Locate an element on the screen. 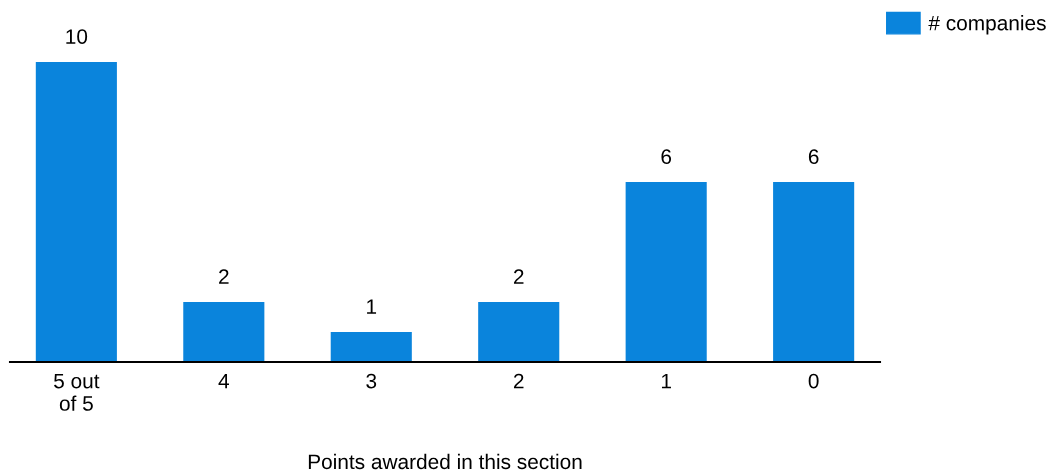  x-tick-label: 3 is located at coordinates (371, 381).